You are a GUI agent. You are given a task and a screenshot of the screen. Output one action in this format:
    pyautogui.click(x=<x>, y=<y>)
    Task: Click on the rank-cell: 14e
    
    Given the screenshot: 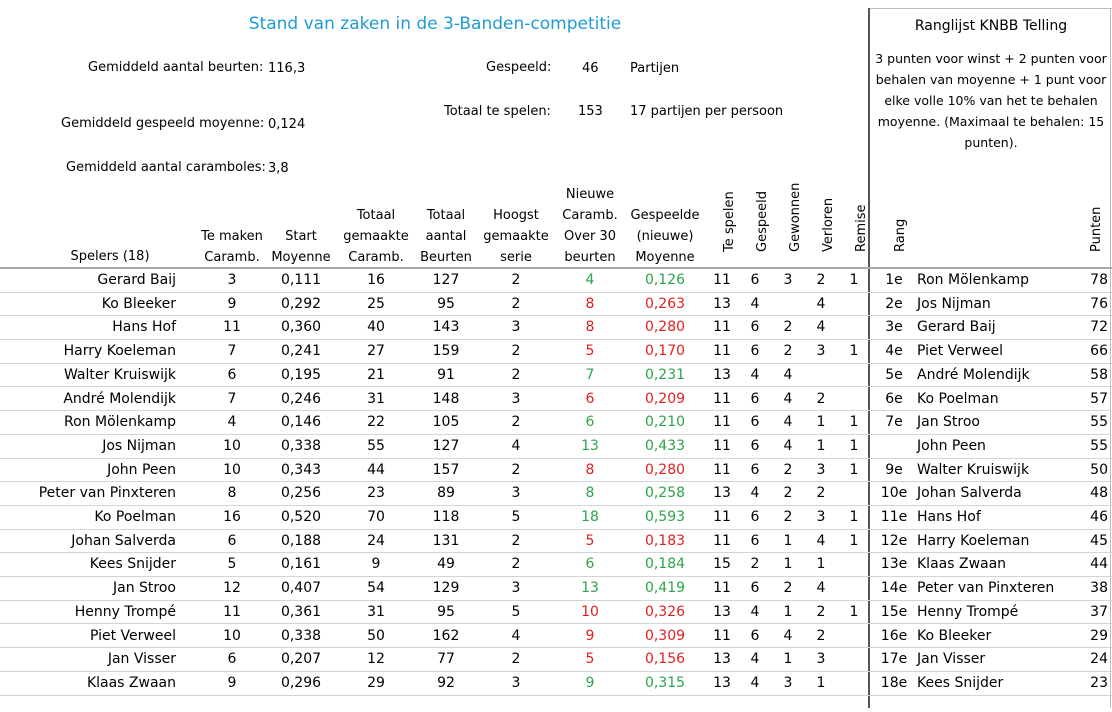 What is the action you would take?
    pyautogui.click(x=894, y=588)
    